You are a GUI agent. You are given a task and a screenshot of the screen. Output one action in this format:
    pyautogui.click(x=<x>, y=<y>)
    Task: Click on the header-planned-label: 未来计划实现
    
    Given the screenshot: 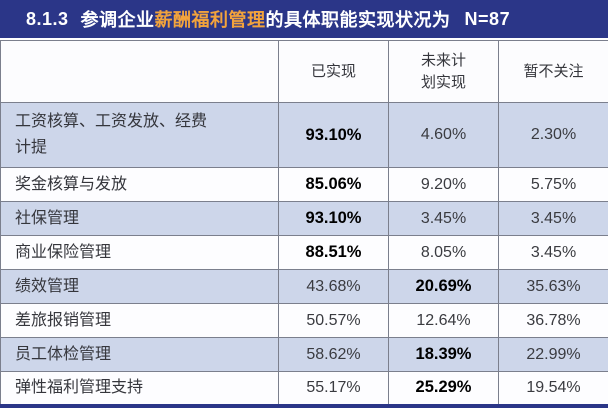 What is the action you would take?
    pyautogui.click(x=443, y=71)
    